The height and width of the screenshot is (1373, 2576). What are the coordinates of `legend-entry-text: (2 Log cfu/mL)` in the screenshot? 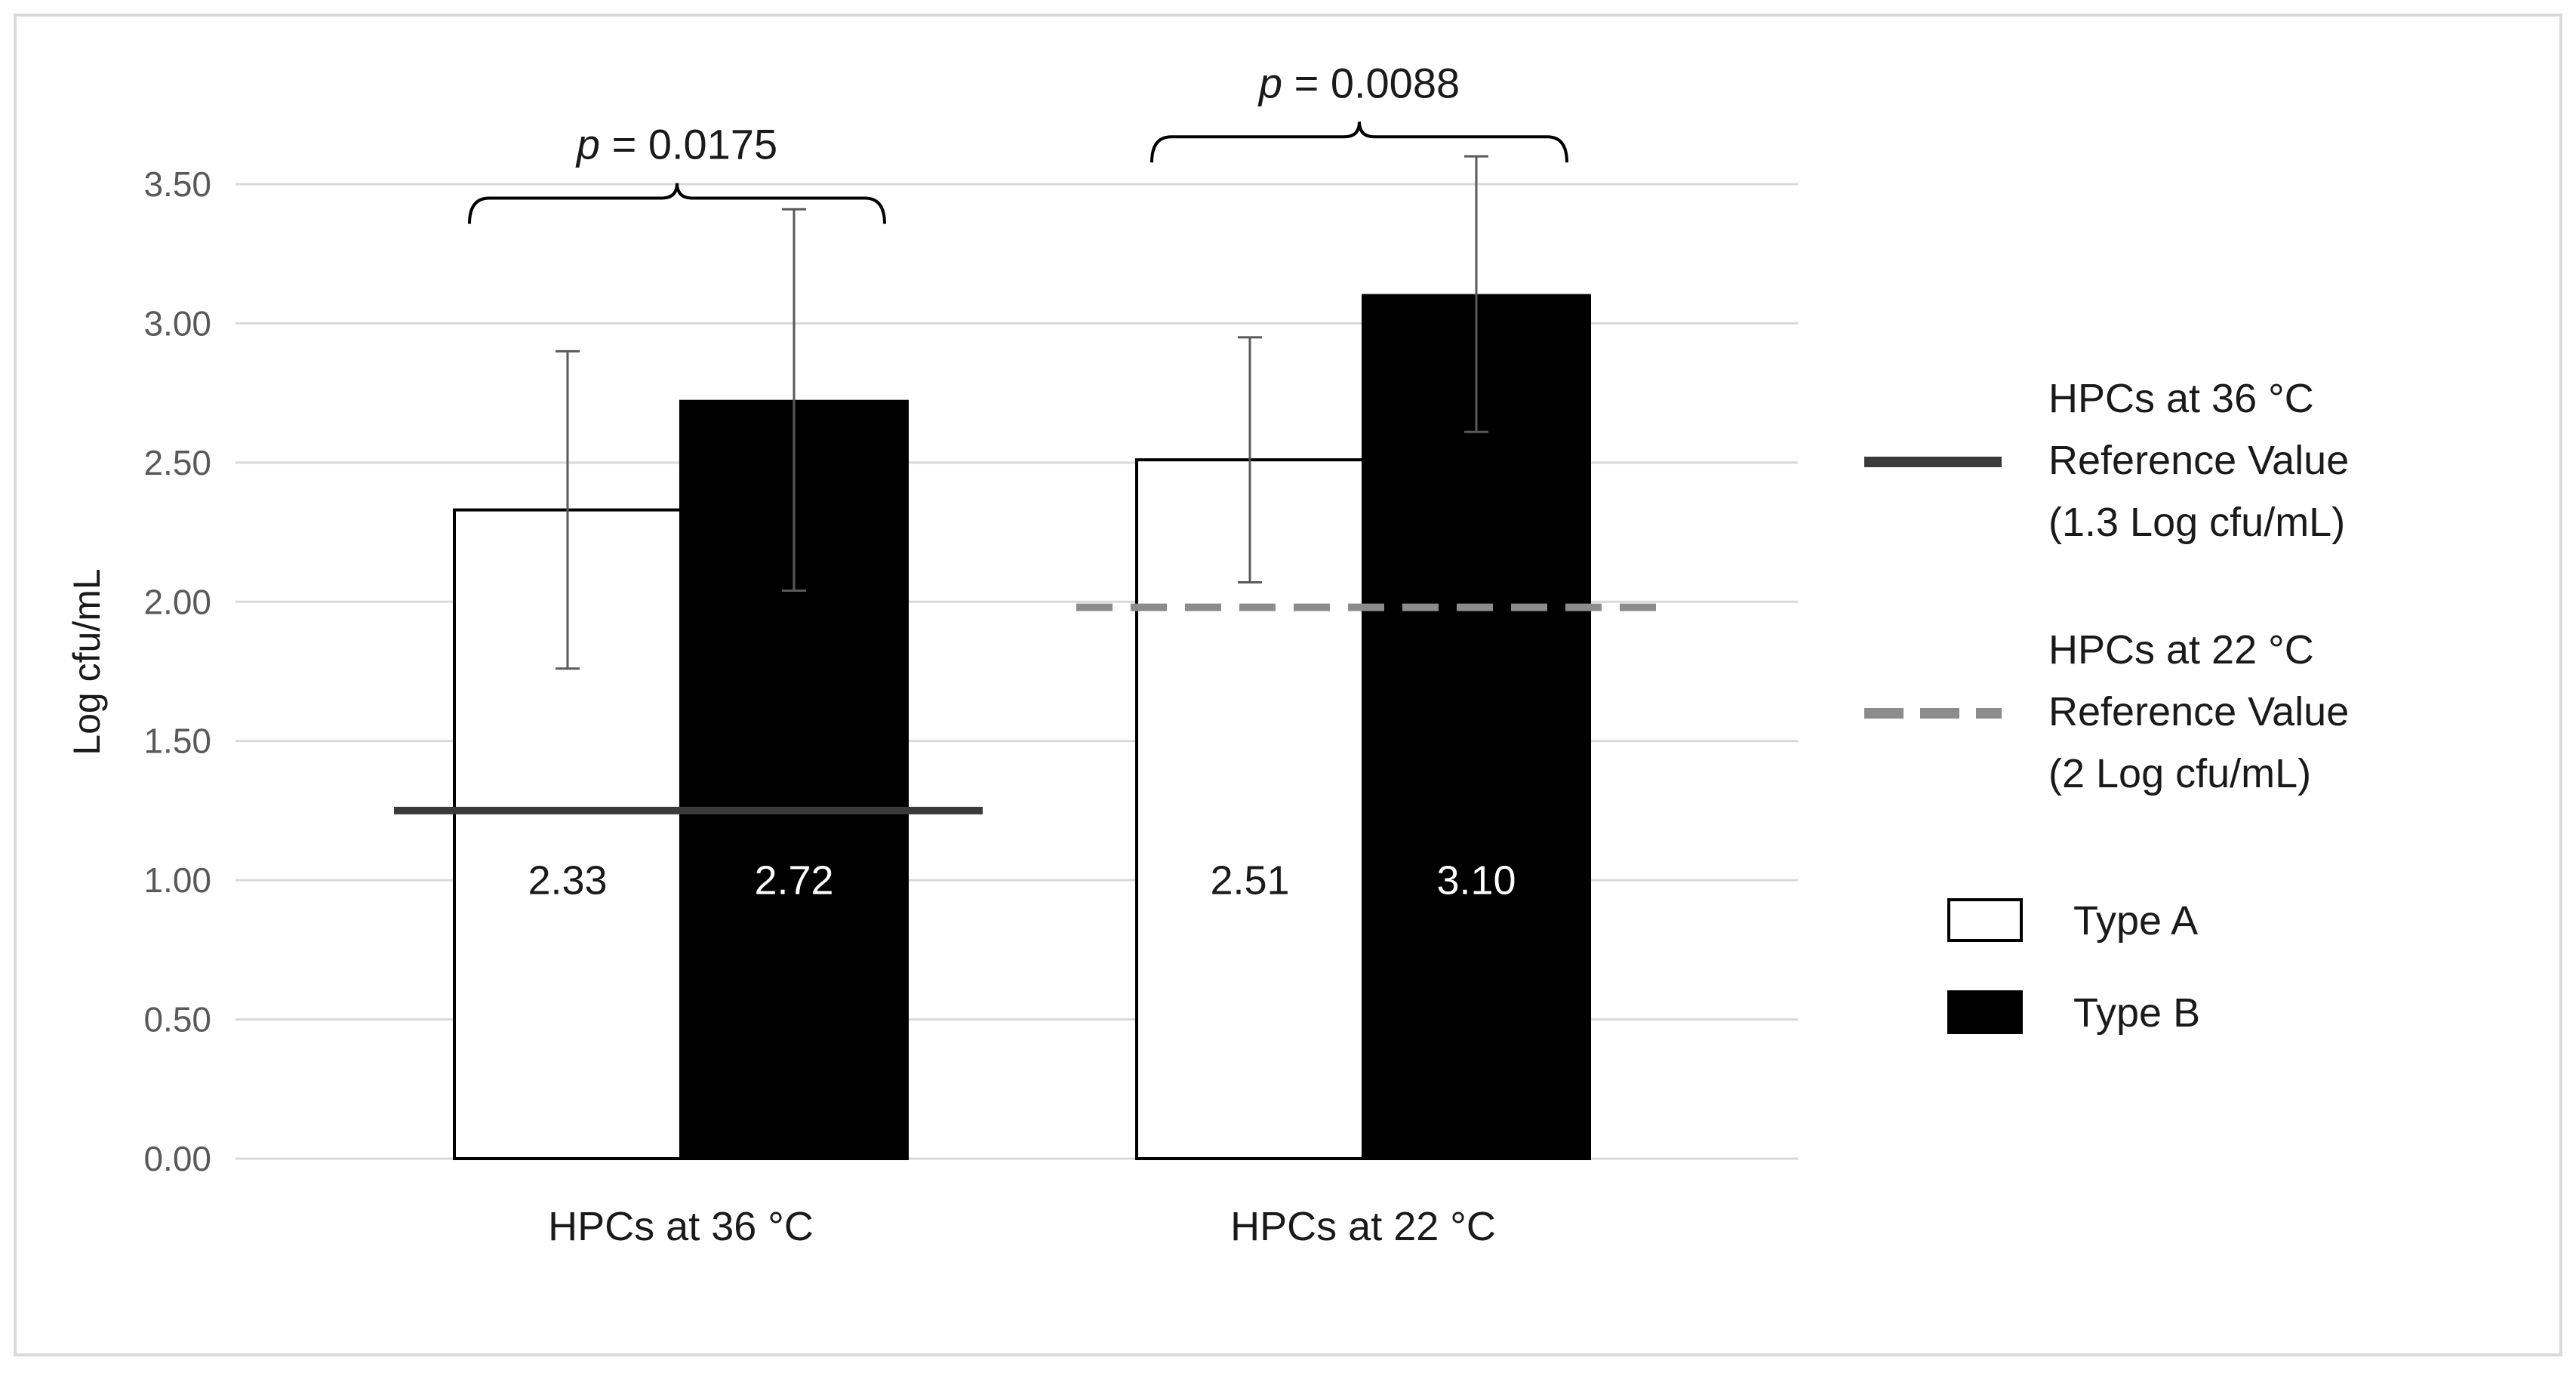 It's located at (2179, 773).